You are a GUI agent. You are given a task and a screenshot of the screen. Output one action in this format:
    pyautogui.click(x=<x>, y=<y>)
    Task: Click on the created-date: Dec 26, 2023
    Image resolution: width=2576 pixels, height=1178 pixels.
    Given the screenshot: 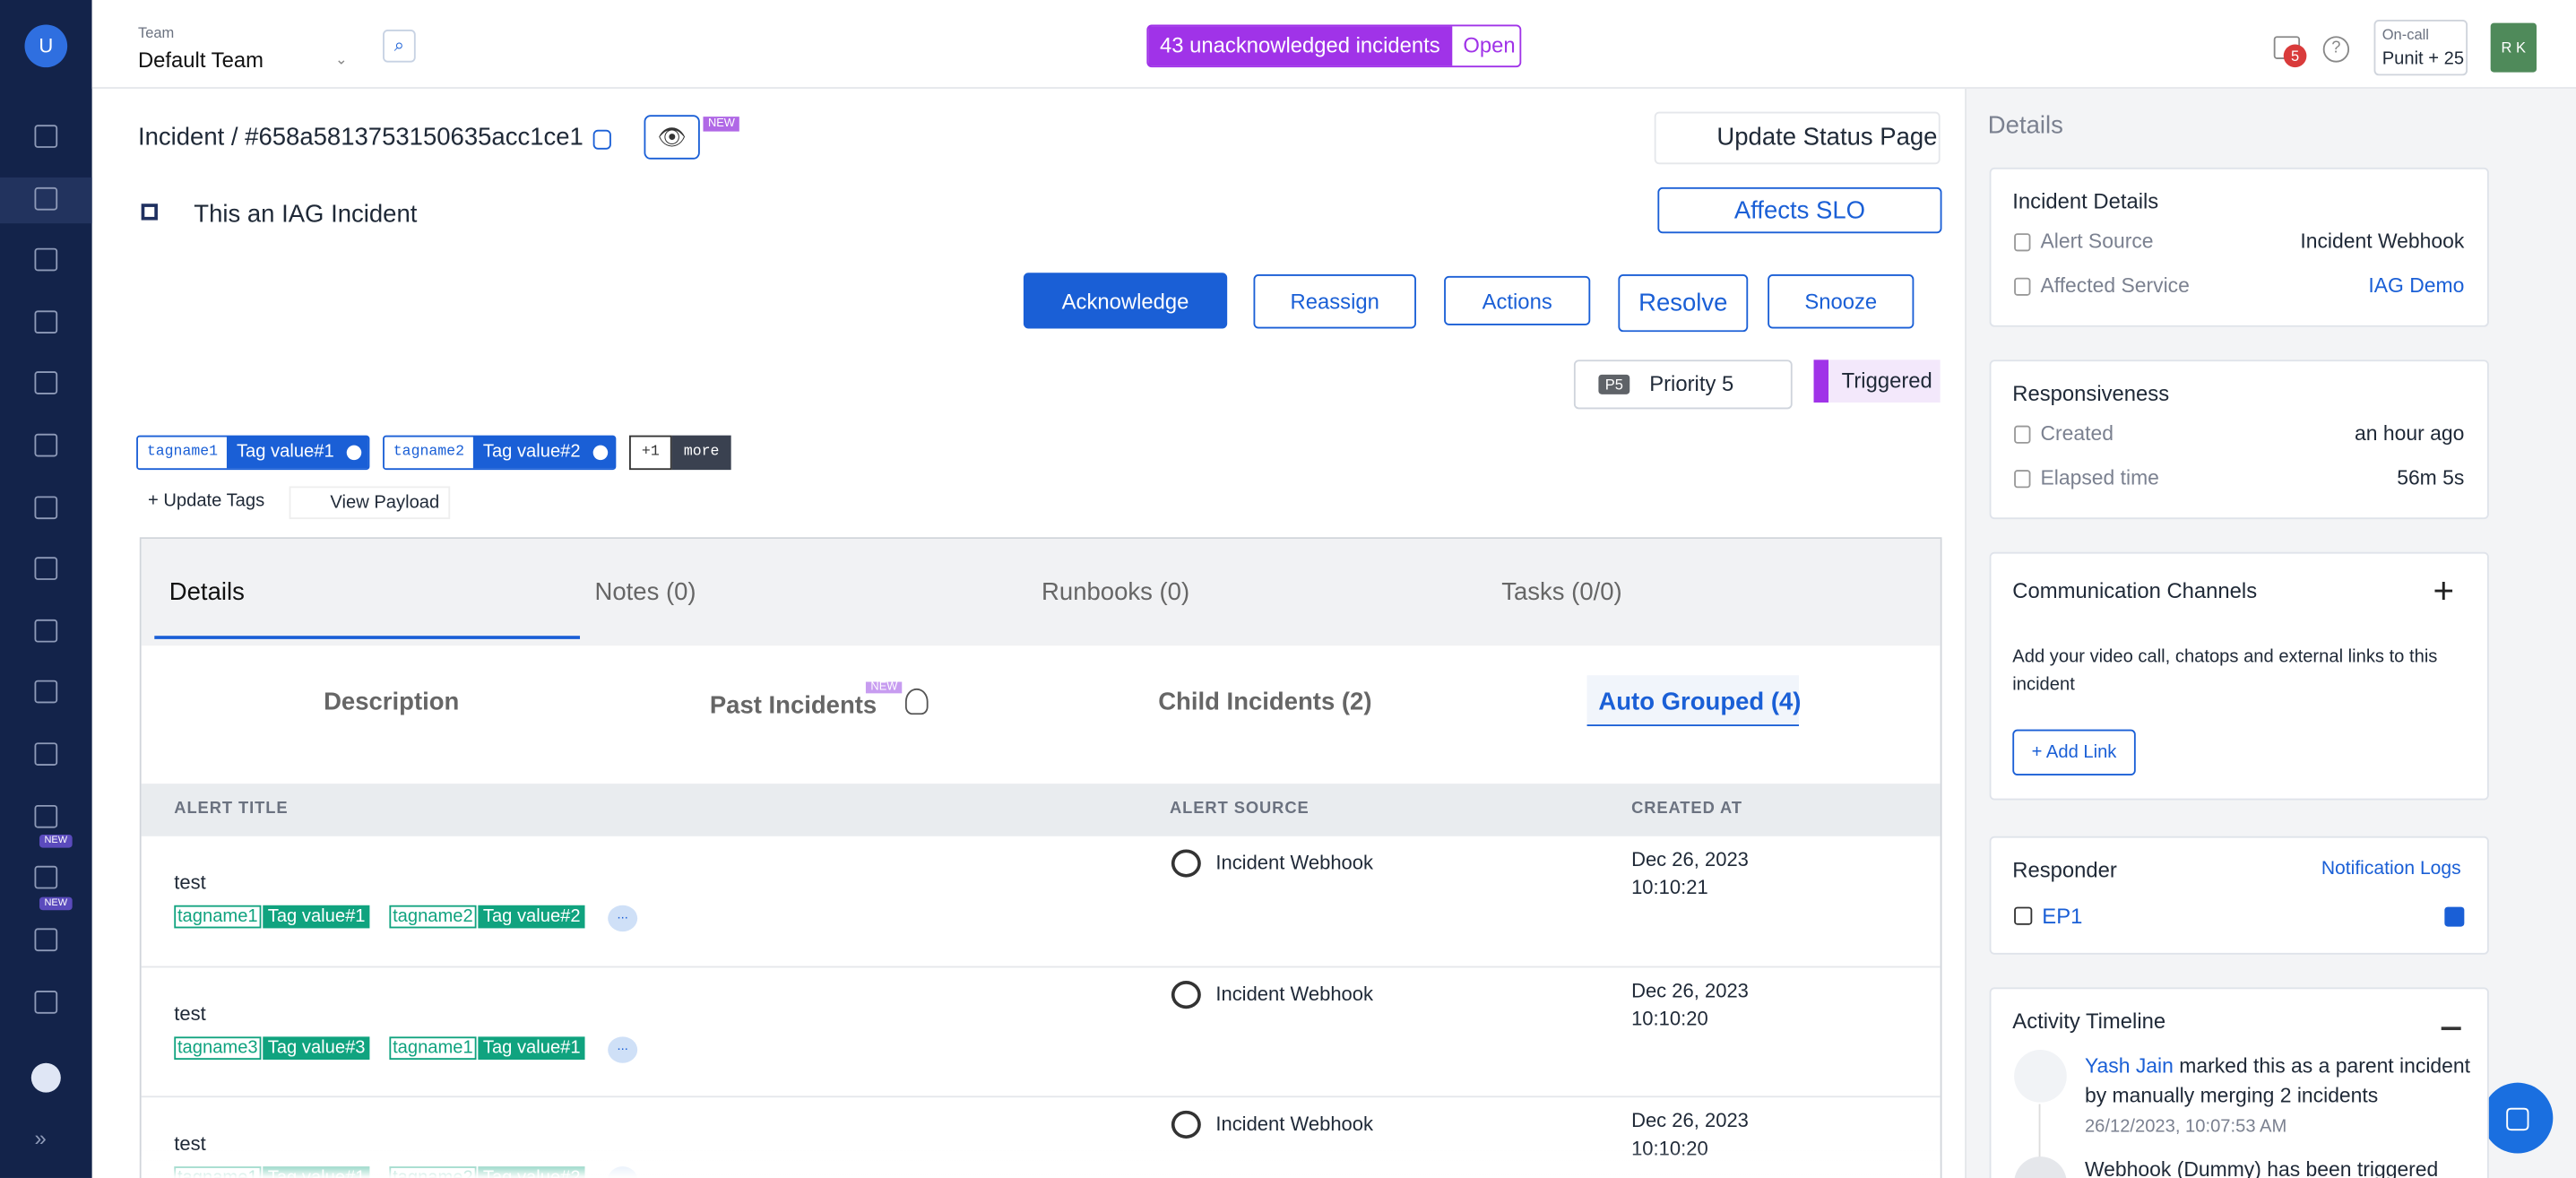 What is the action you would take?
    pyautogui.click(x=1690, y=1120)
    